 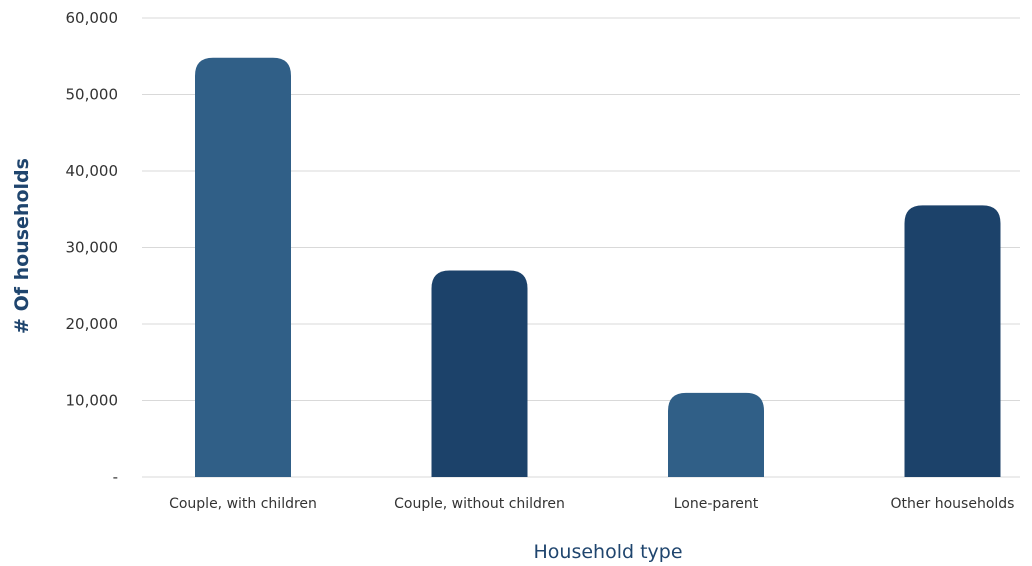 What do you see at coordinates (92, 324) in the screenshot?
I see `y-tick-label: 20,000` at bounding box center [92, 324].